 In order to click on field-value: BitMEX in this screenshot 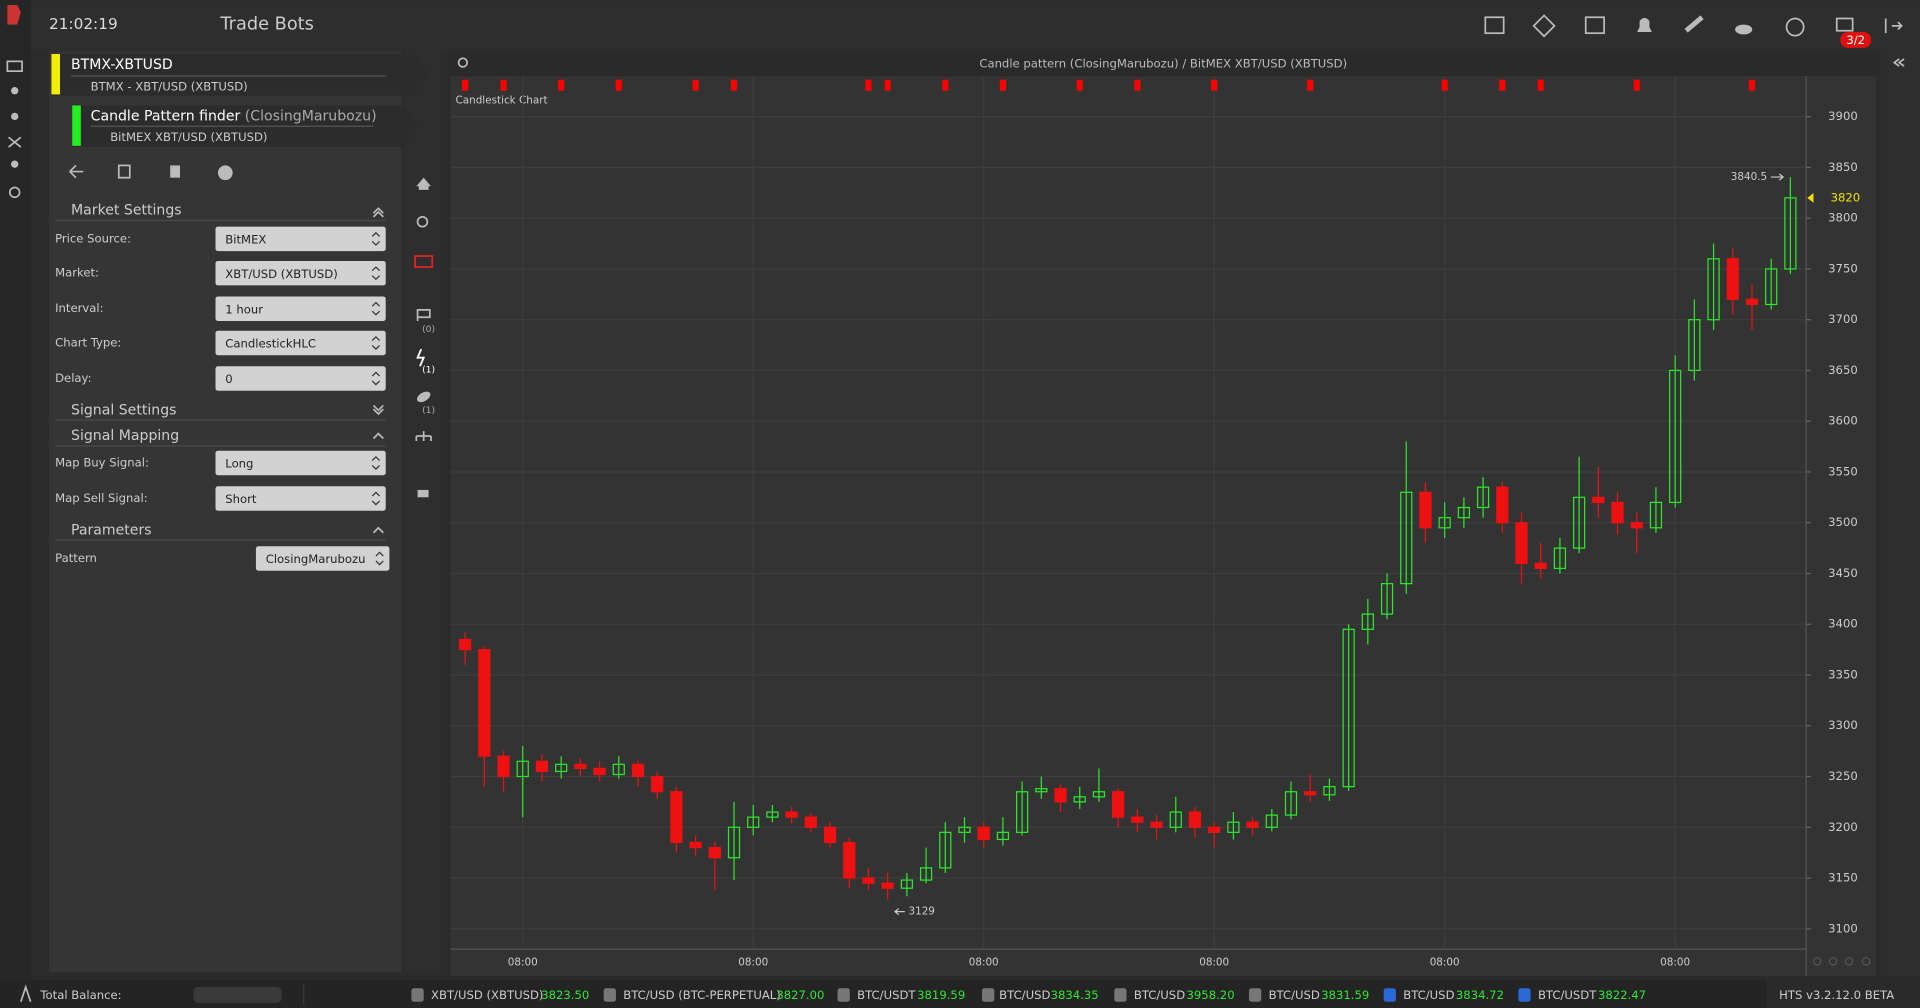, I will do `click(245, 240)`.